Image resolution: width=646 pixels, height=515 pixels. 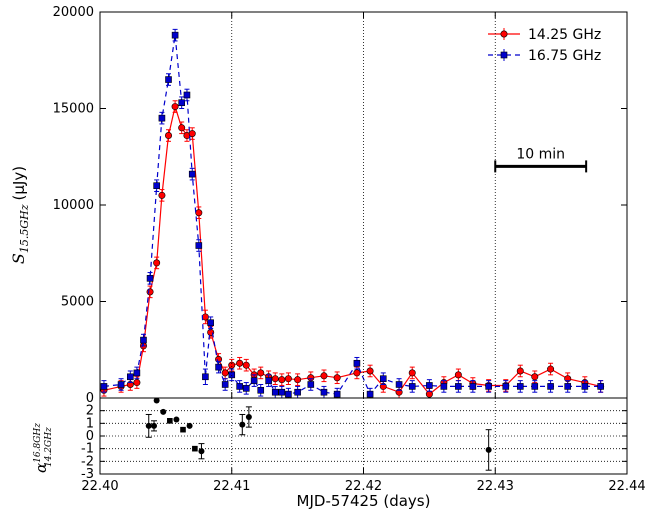 What do you see at coordinates (20, 215) in the screenshot?
I see `flux-y-axis-label: S15.5GHz (μJy)` at bounding box center [20, 215].